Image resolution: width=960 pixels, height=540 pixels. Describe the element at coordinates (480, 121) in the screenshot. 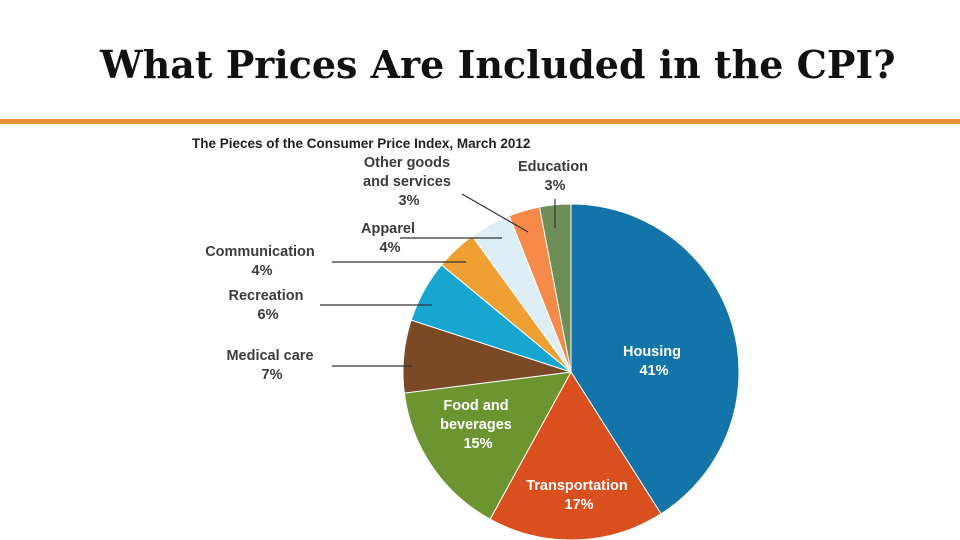

I see `title-divider` at that location.